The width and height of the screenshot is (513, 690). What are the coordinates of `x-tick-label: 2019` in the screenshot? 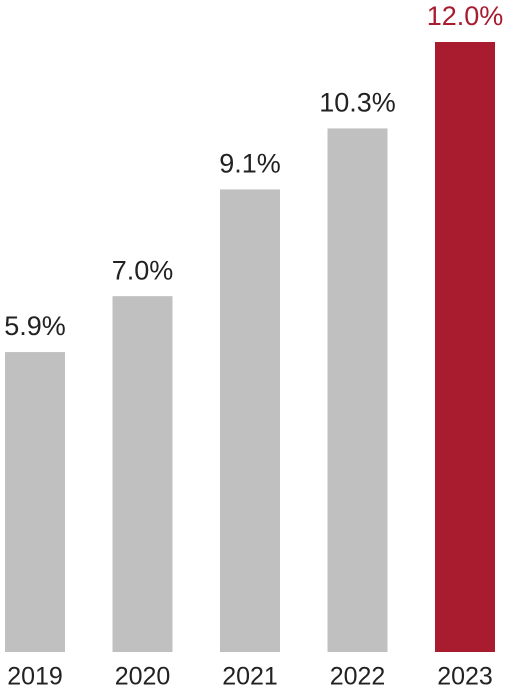 It's located at (35, 676).